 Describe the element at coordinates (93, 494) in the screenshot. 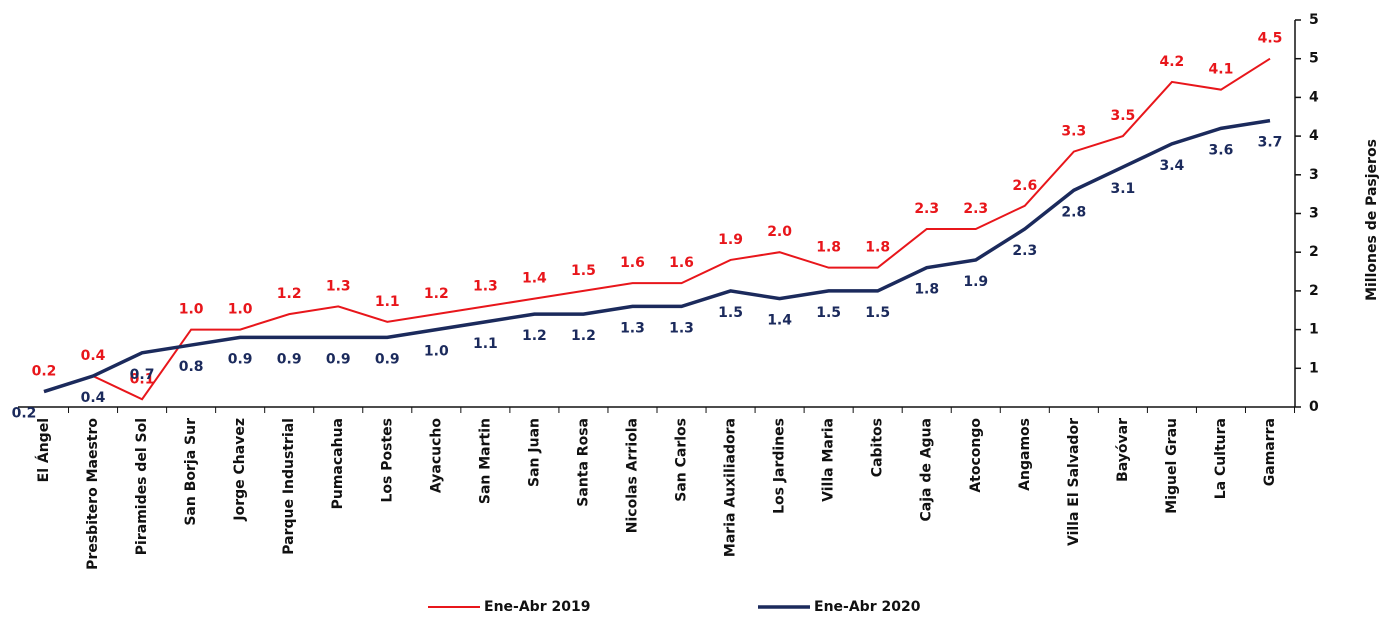

I see `x-tick-label: Presbitero Maestro` at that location.